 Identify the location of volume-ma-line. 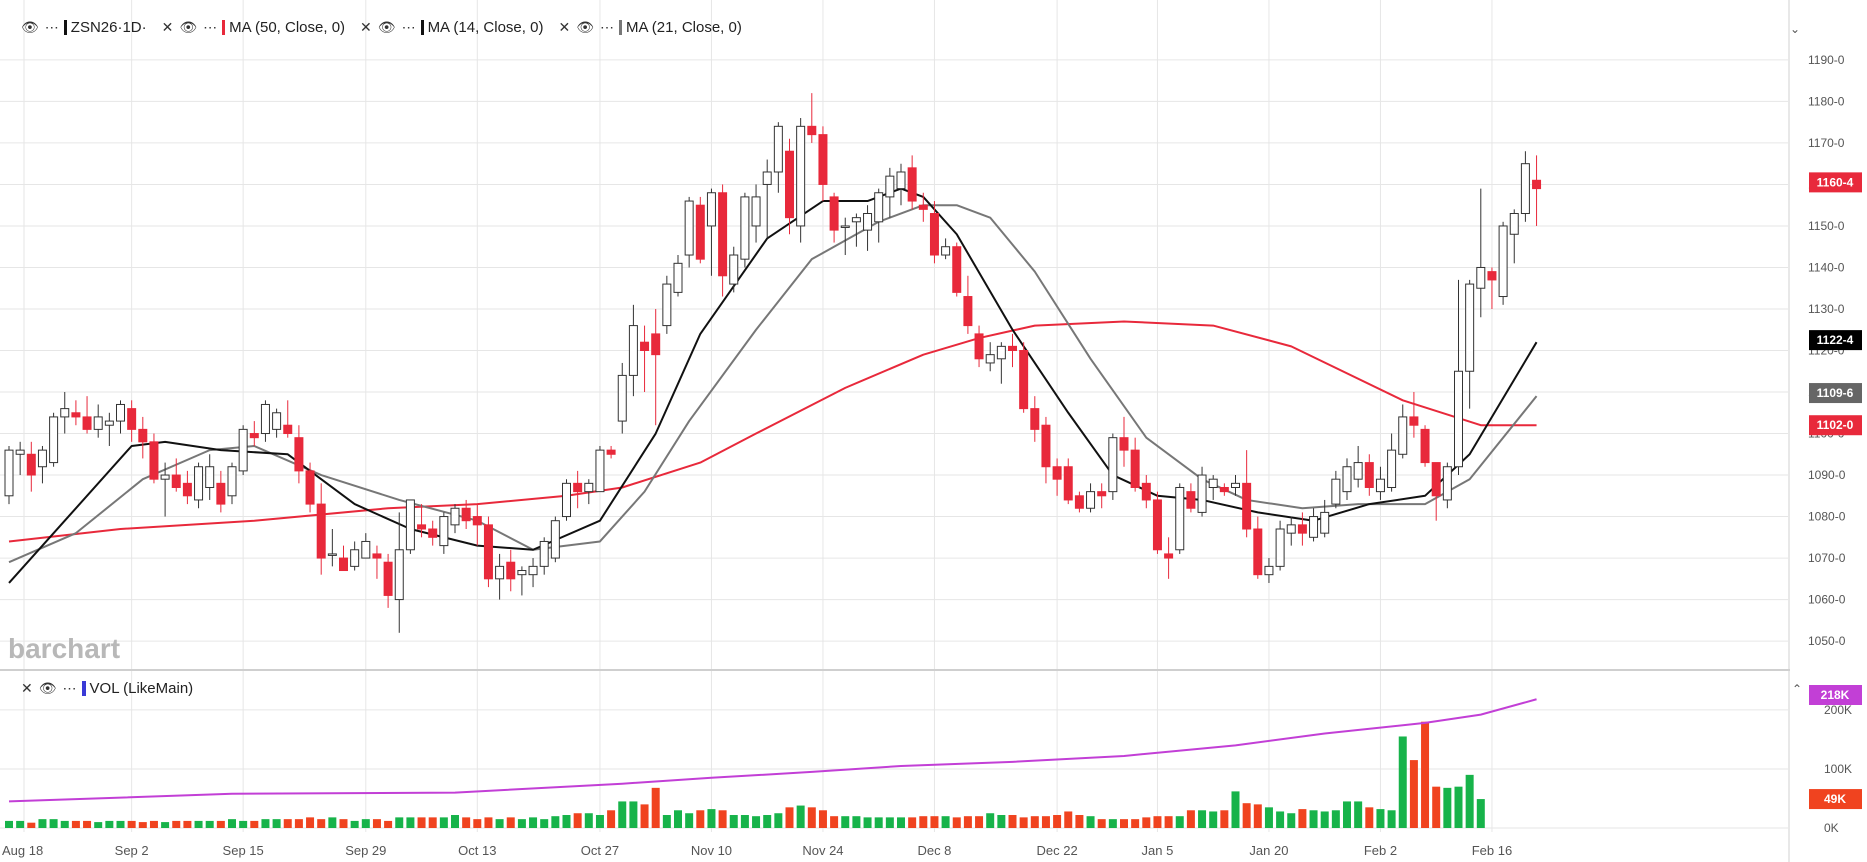
(772, 750).